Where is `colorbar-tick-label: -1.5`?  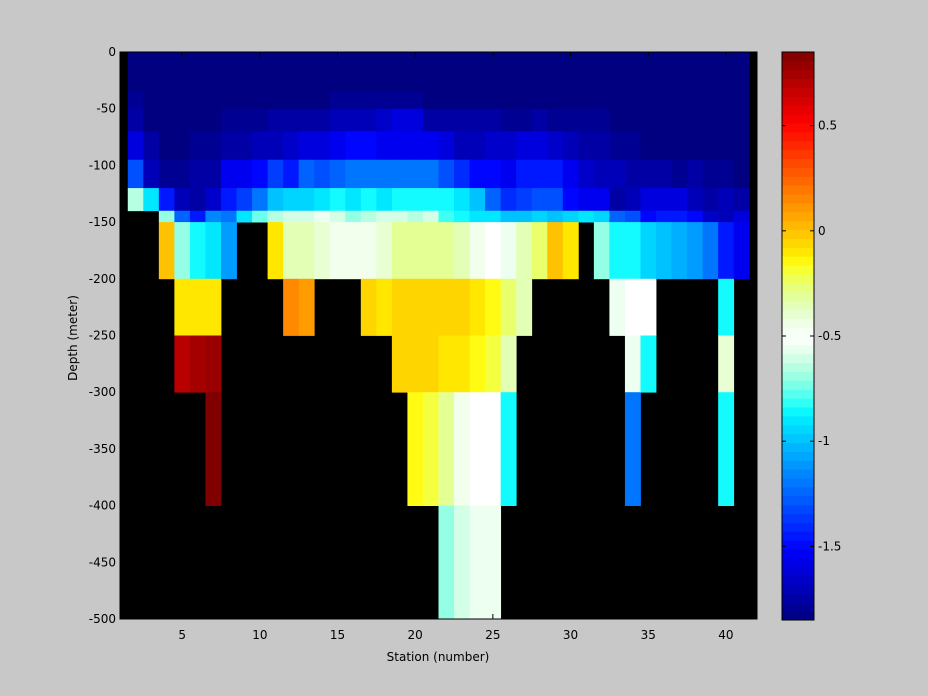 colorbar-tick-label: -1.5 is located at coordinates (829, 546).